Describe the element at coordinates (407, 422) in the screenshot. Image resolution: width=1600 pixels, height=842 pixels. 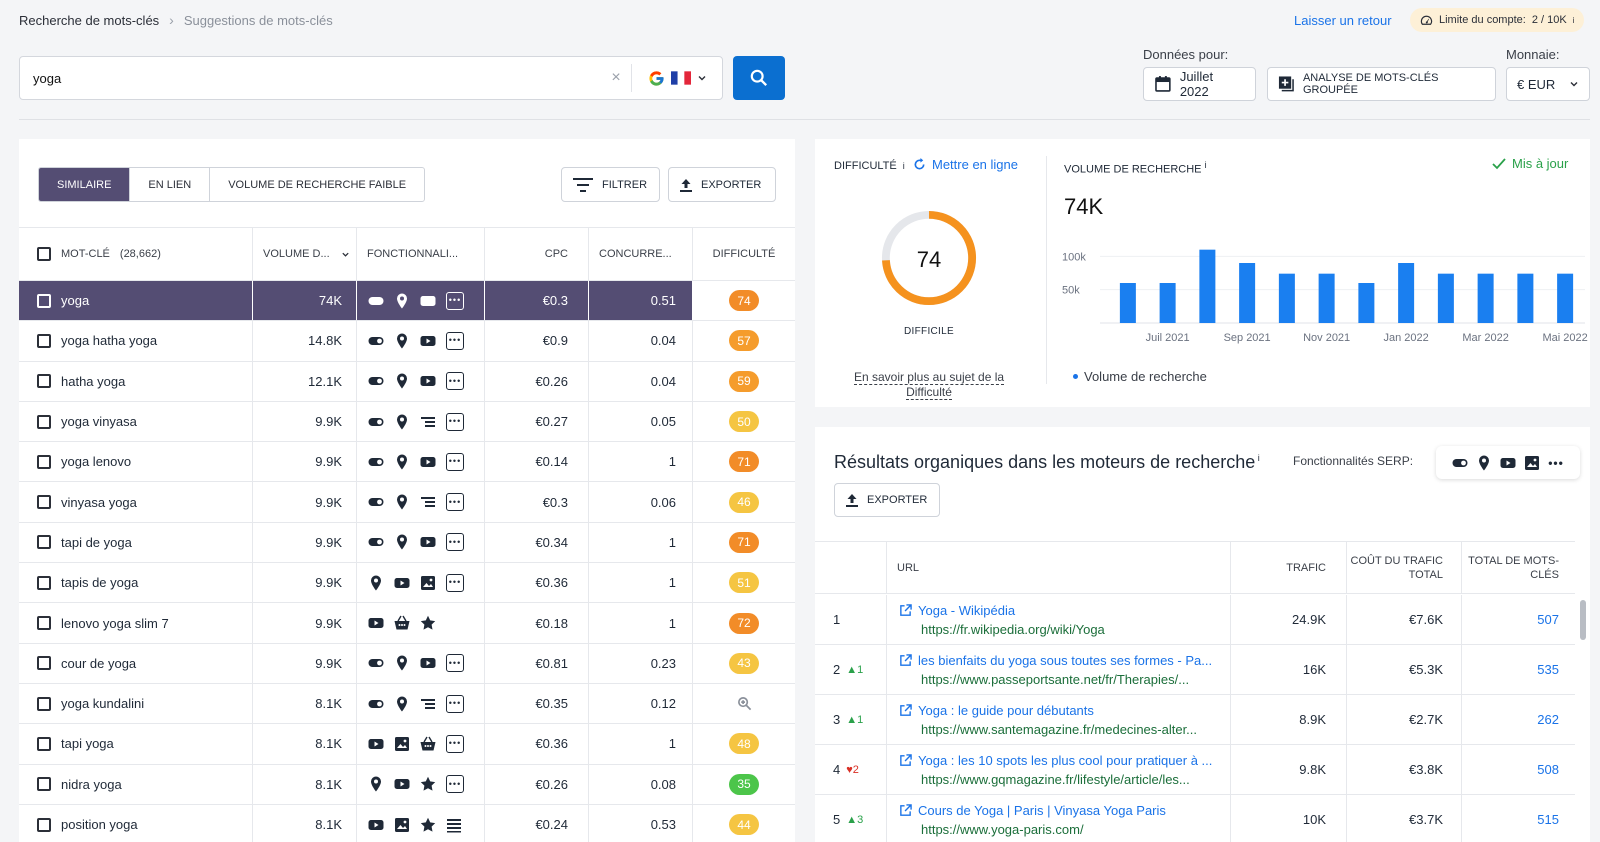
I see `table-row: yoga vinyasa 9.9K ••• €0.27 0.05 50` at that location.